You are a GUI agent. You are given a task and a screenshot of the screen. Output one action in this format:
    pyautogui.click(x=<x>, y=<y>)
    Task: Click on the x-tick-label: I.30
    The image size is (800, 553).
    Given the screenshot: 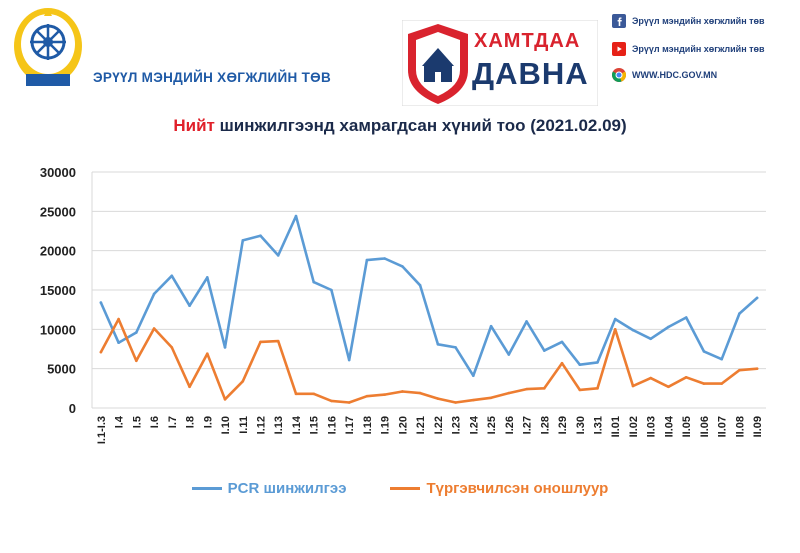 What is the action you would take?
    pyautogui.click(x=581, y=425)
    